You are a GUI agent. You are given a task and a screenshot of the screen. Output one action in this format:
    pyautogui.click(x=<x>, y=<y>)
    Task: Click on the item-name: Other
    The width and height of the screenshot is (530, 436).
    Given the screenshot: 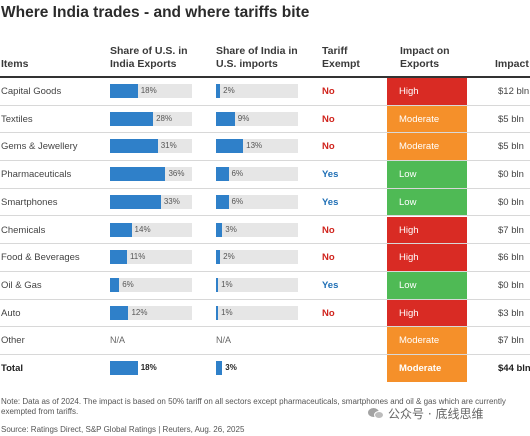 What is the action you would take?
    pyautogui.click(x=13, y=341)
    